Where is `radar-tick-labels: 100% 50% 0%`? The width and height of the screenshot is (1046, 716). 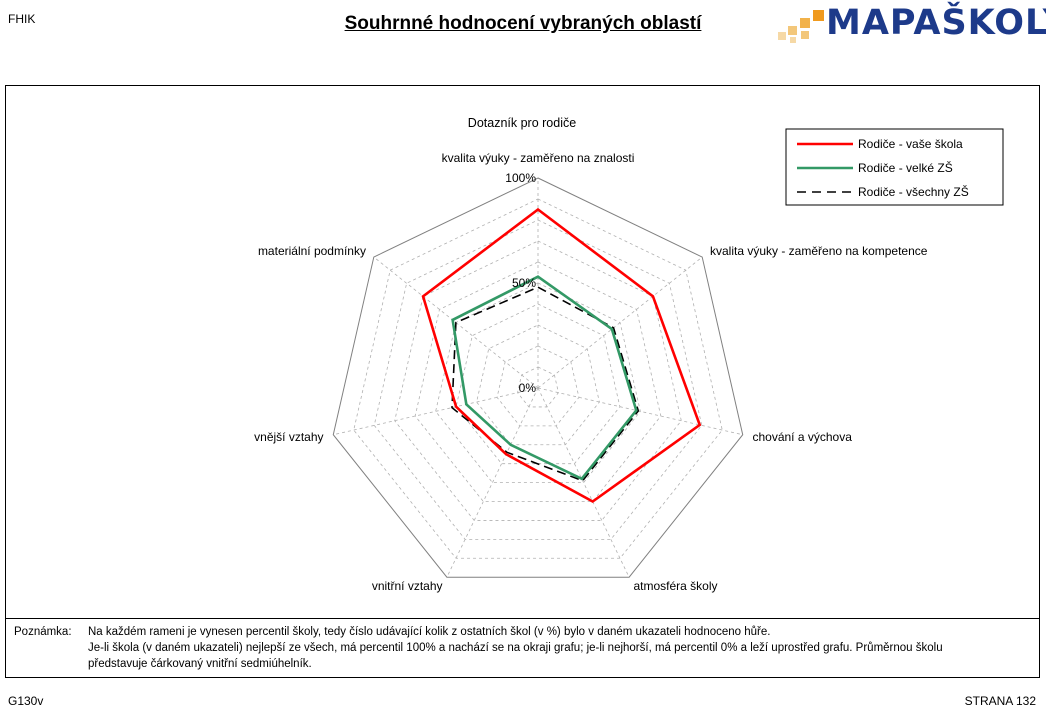
radar-tick-labels: 100% 50% 0% is located at coordinates (520, 283).